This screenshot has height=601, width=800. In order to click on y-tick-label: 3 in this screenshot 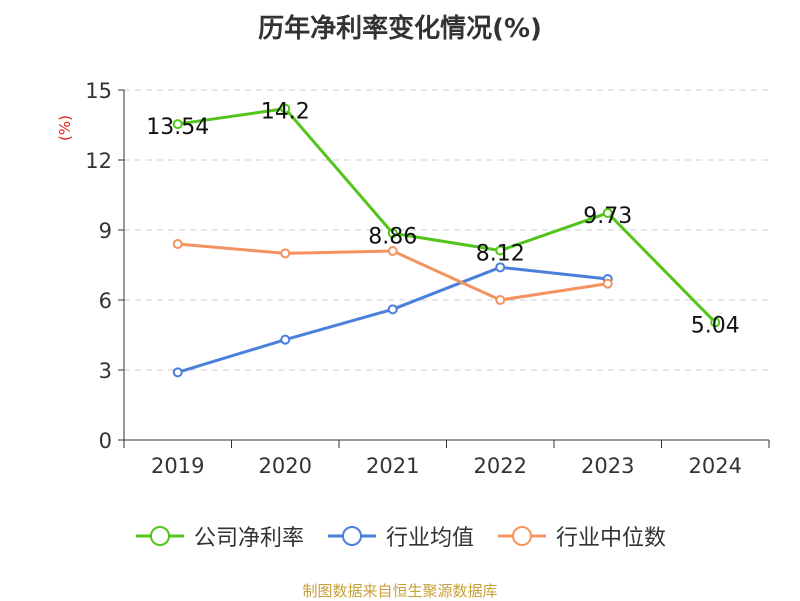, I will do `click(105, 371)`.